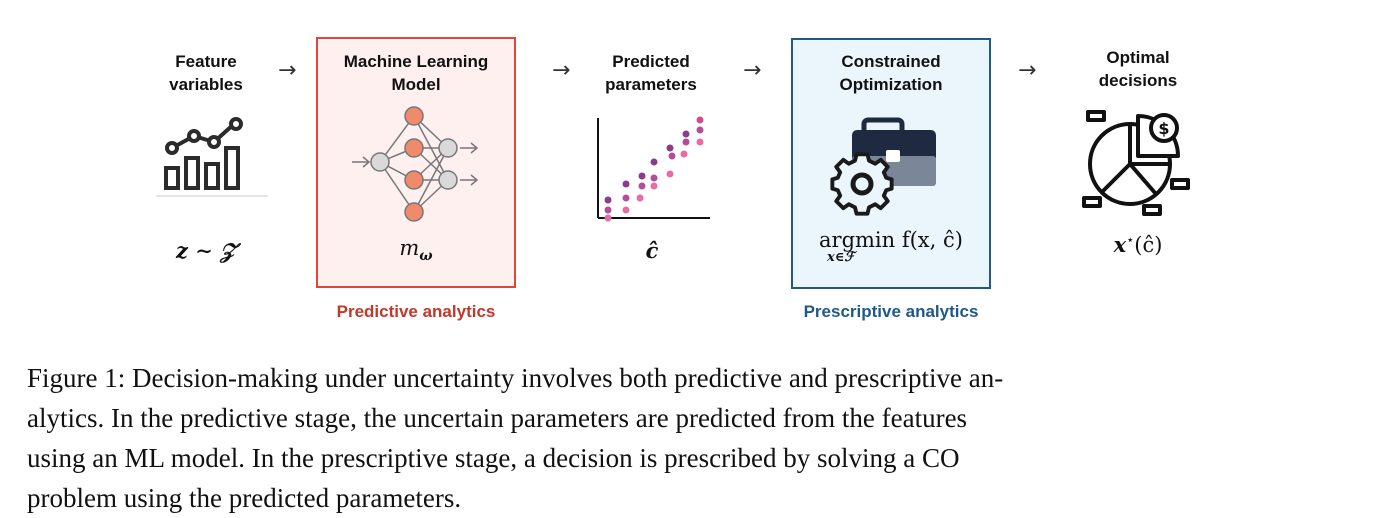 The width and height of the screenshot is (1383, 518). What do you see at coordinates (287, 70) in the screenshot?
I see `flow-arrow-1: →` at bounding box center [287, 70].